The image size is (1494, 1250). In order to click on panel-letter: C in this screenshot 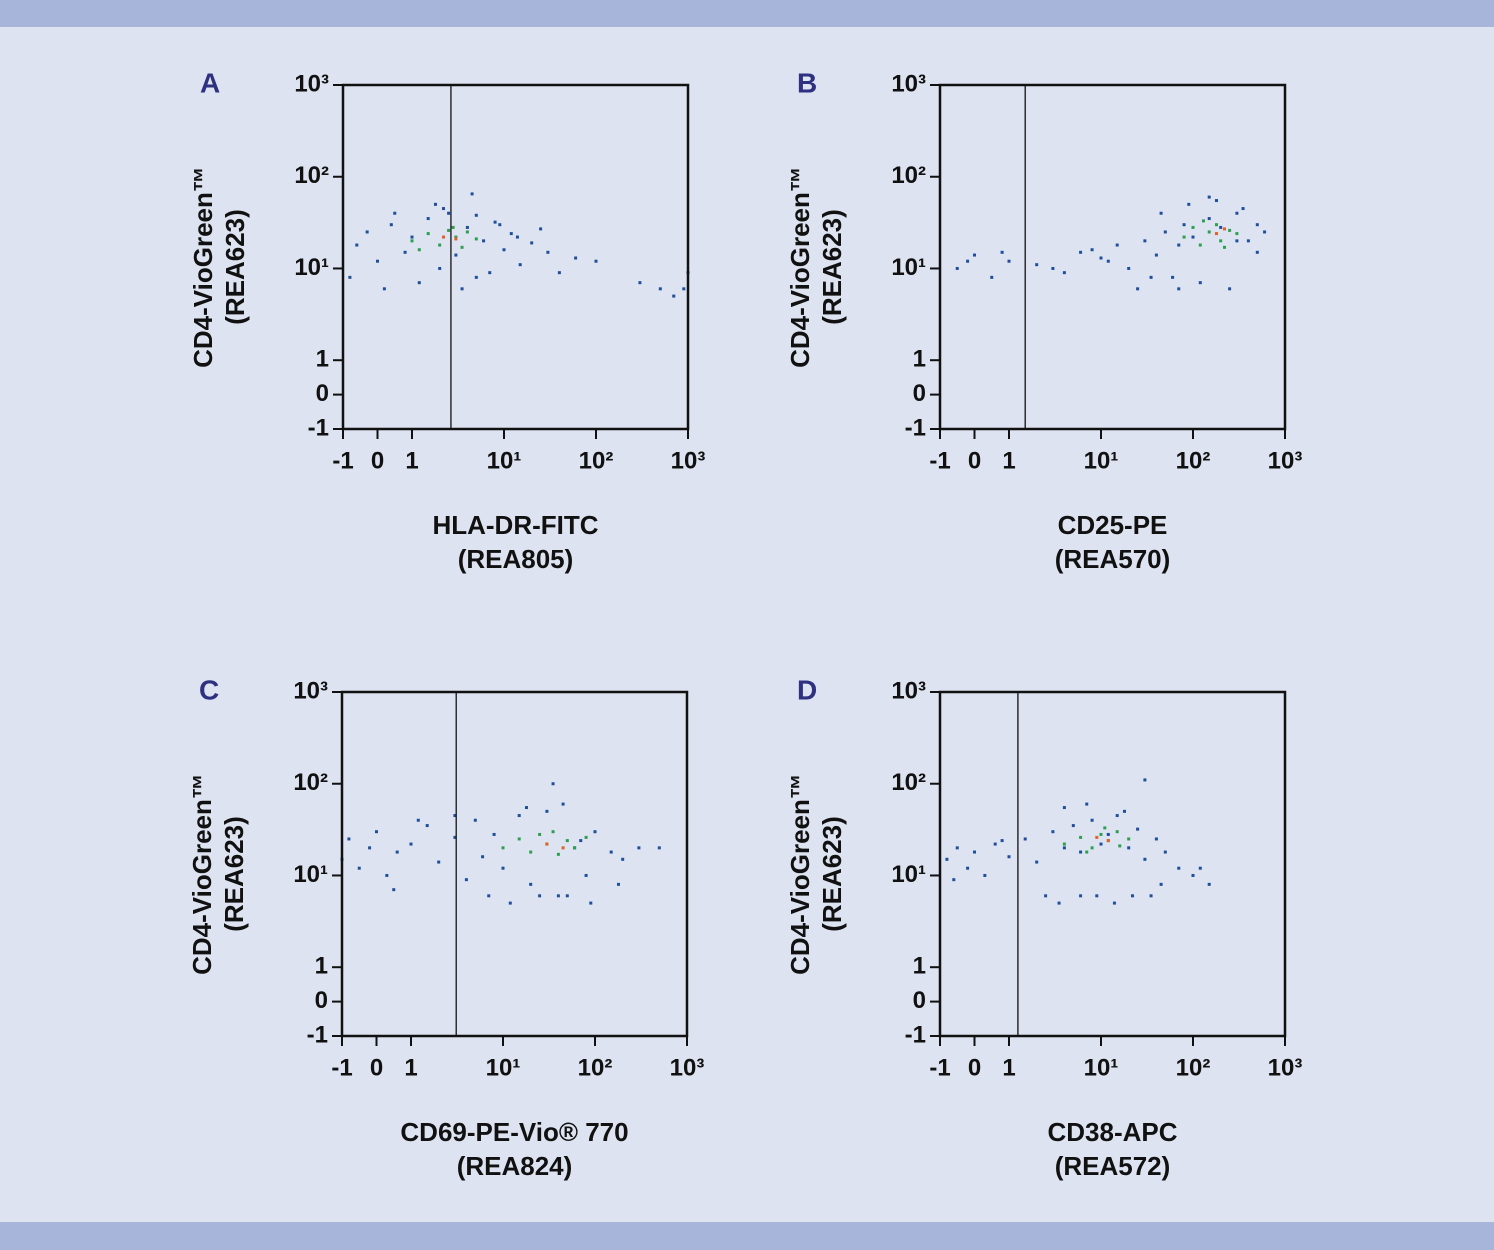, I will do `click(209, 689)`.